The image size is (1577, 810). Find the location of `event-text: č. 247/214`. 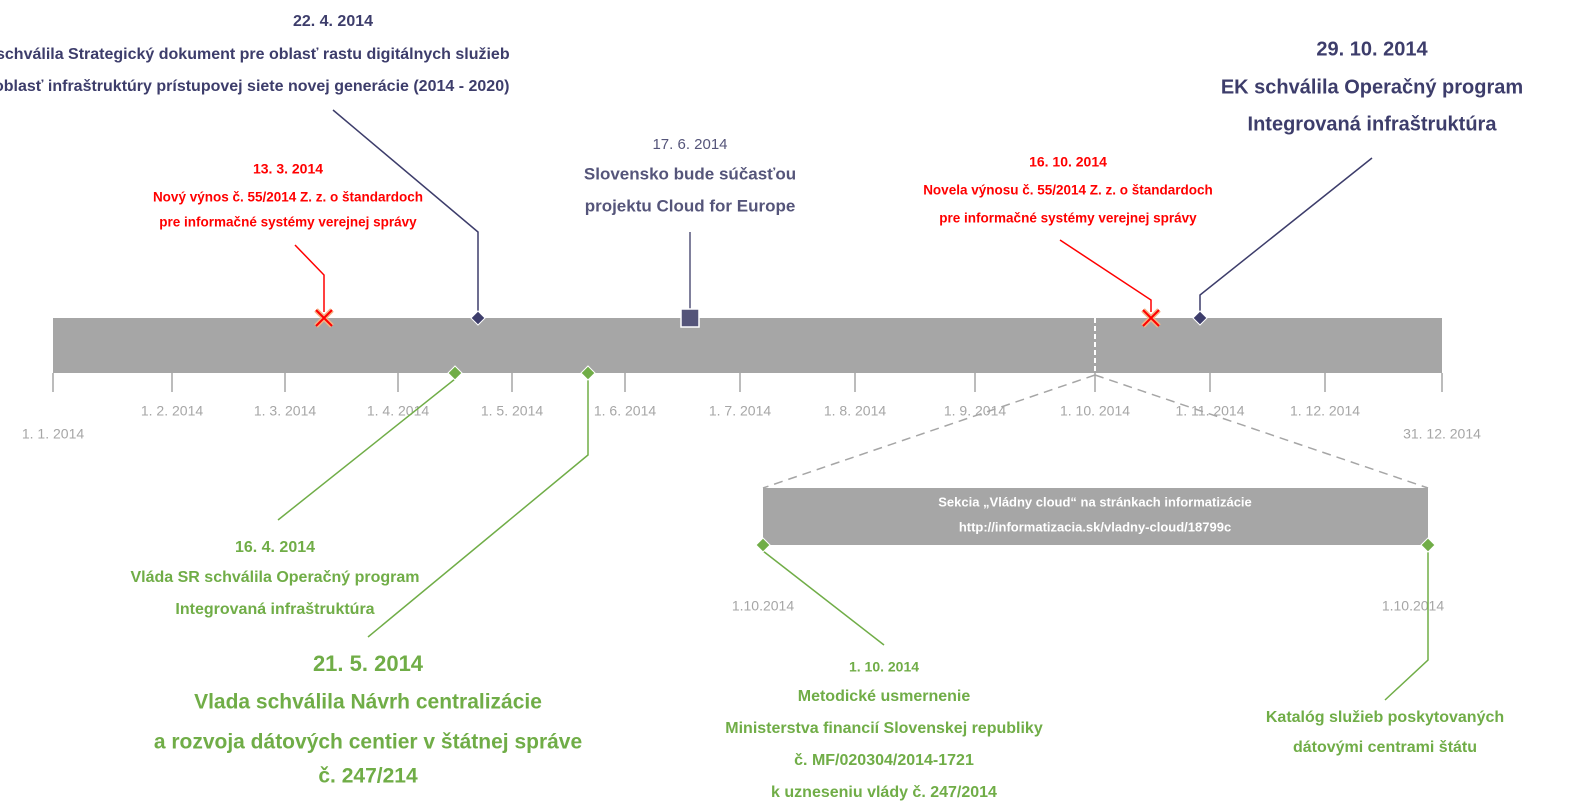

event-text: č. 247/214 is located at coordinates (368, 776).